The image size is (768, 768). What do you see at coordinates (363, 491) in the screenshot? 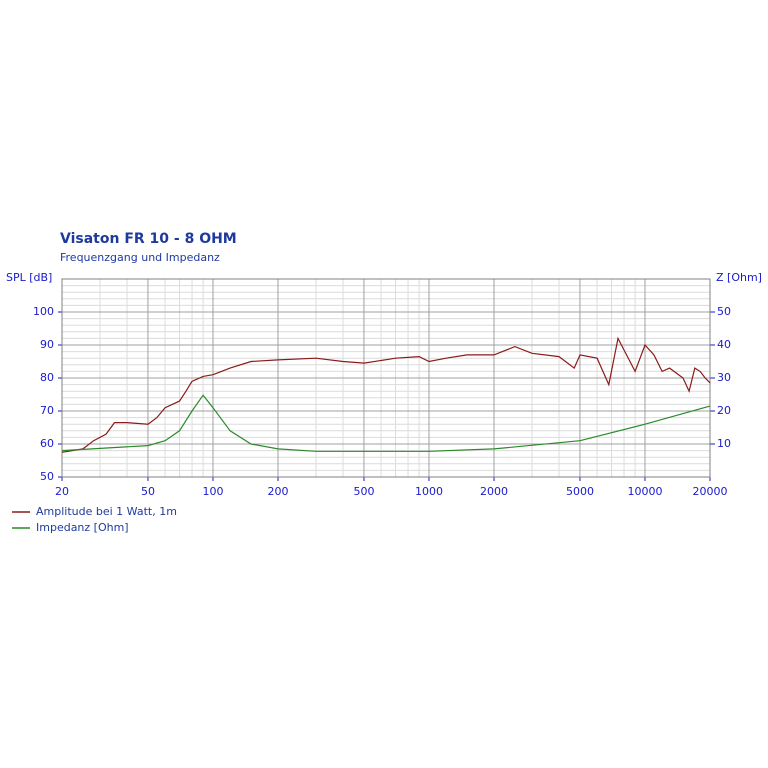
I see `x-tick-label: 500` at bounding box center [363, 491].